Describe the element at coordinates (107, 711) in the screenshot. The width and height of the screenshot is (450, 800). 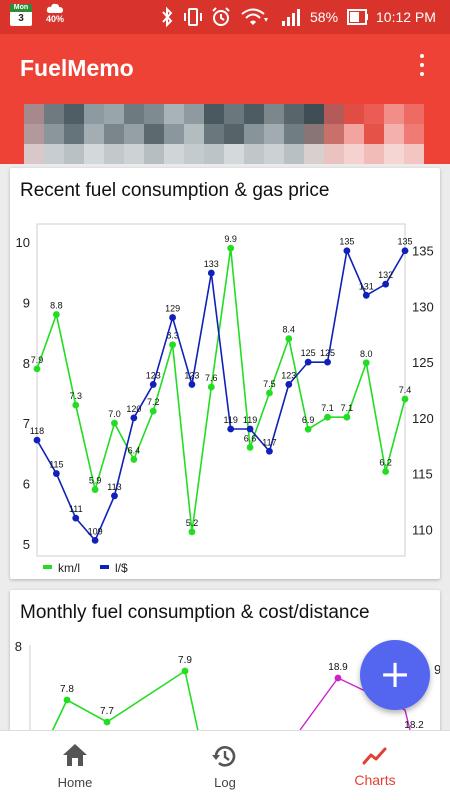
I see `data-label: 7.7` at that location.